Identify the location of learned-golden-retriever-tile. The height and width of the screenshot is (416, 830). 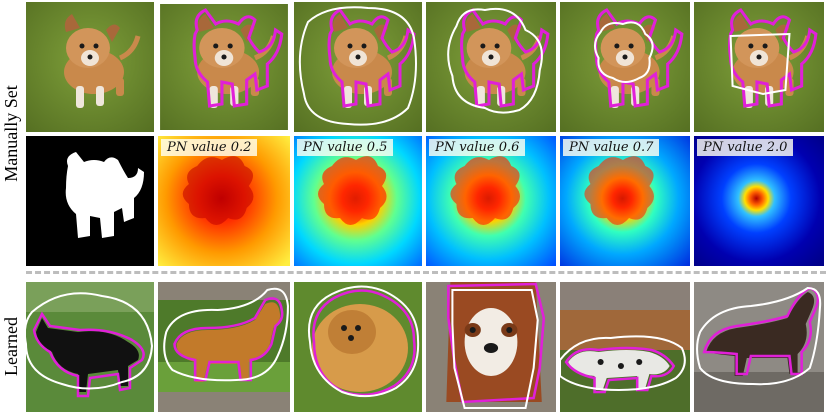
(224, 347).